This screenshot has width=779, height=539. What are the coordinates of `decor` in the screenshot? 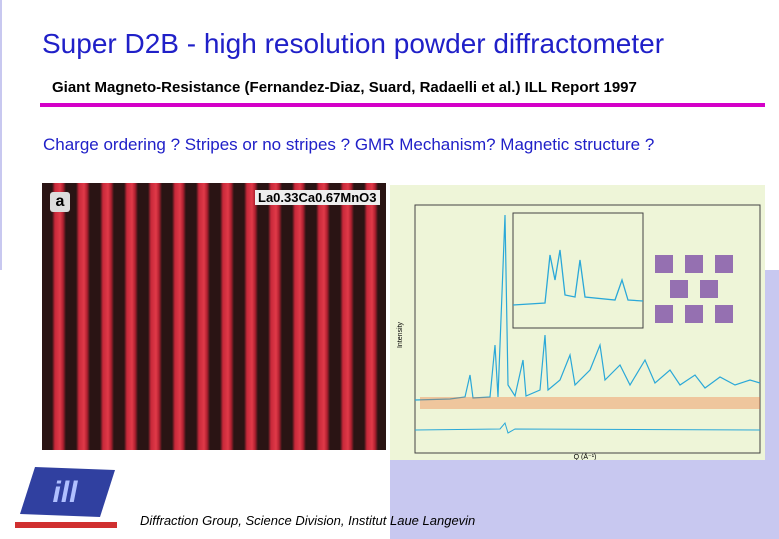 It's located at (584, 499).